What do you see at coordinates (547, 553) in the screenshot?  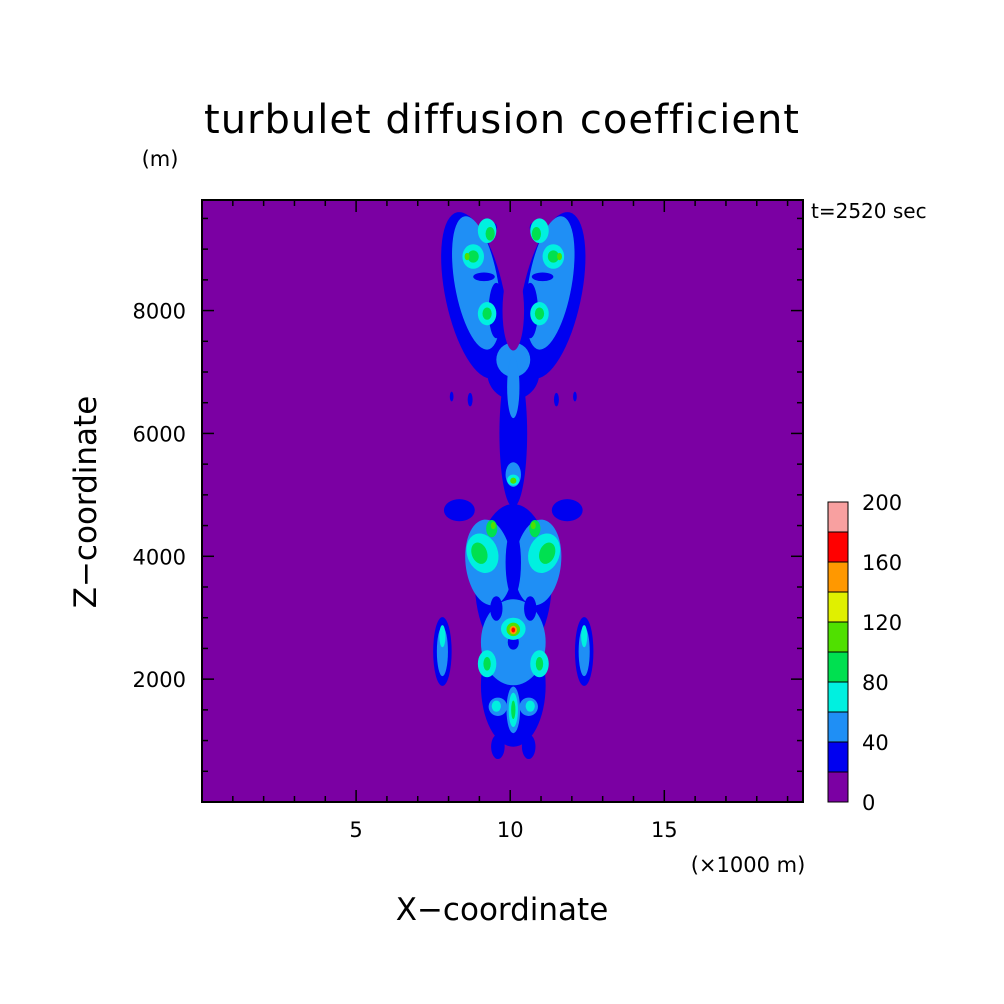 I see `lower-spot-a-l4-right` at bounding box center [547, 553].